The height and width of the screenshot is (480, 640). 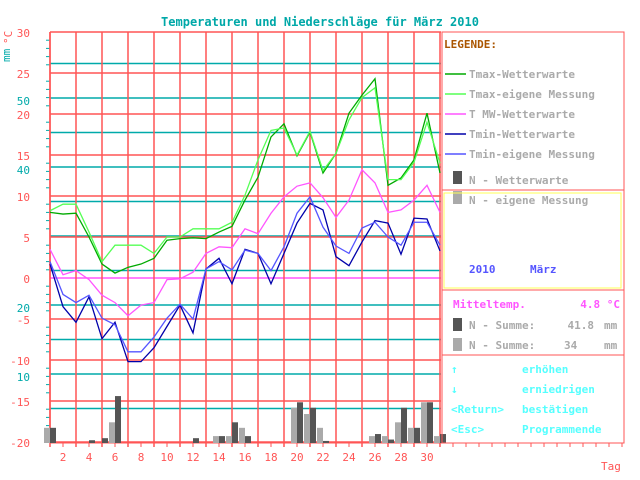 What do you see at coordinates (522, 74) in the screenshot?
I see `legend-label: Tmax-Wetterwarte` at bounding box center [522, 74].